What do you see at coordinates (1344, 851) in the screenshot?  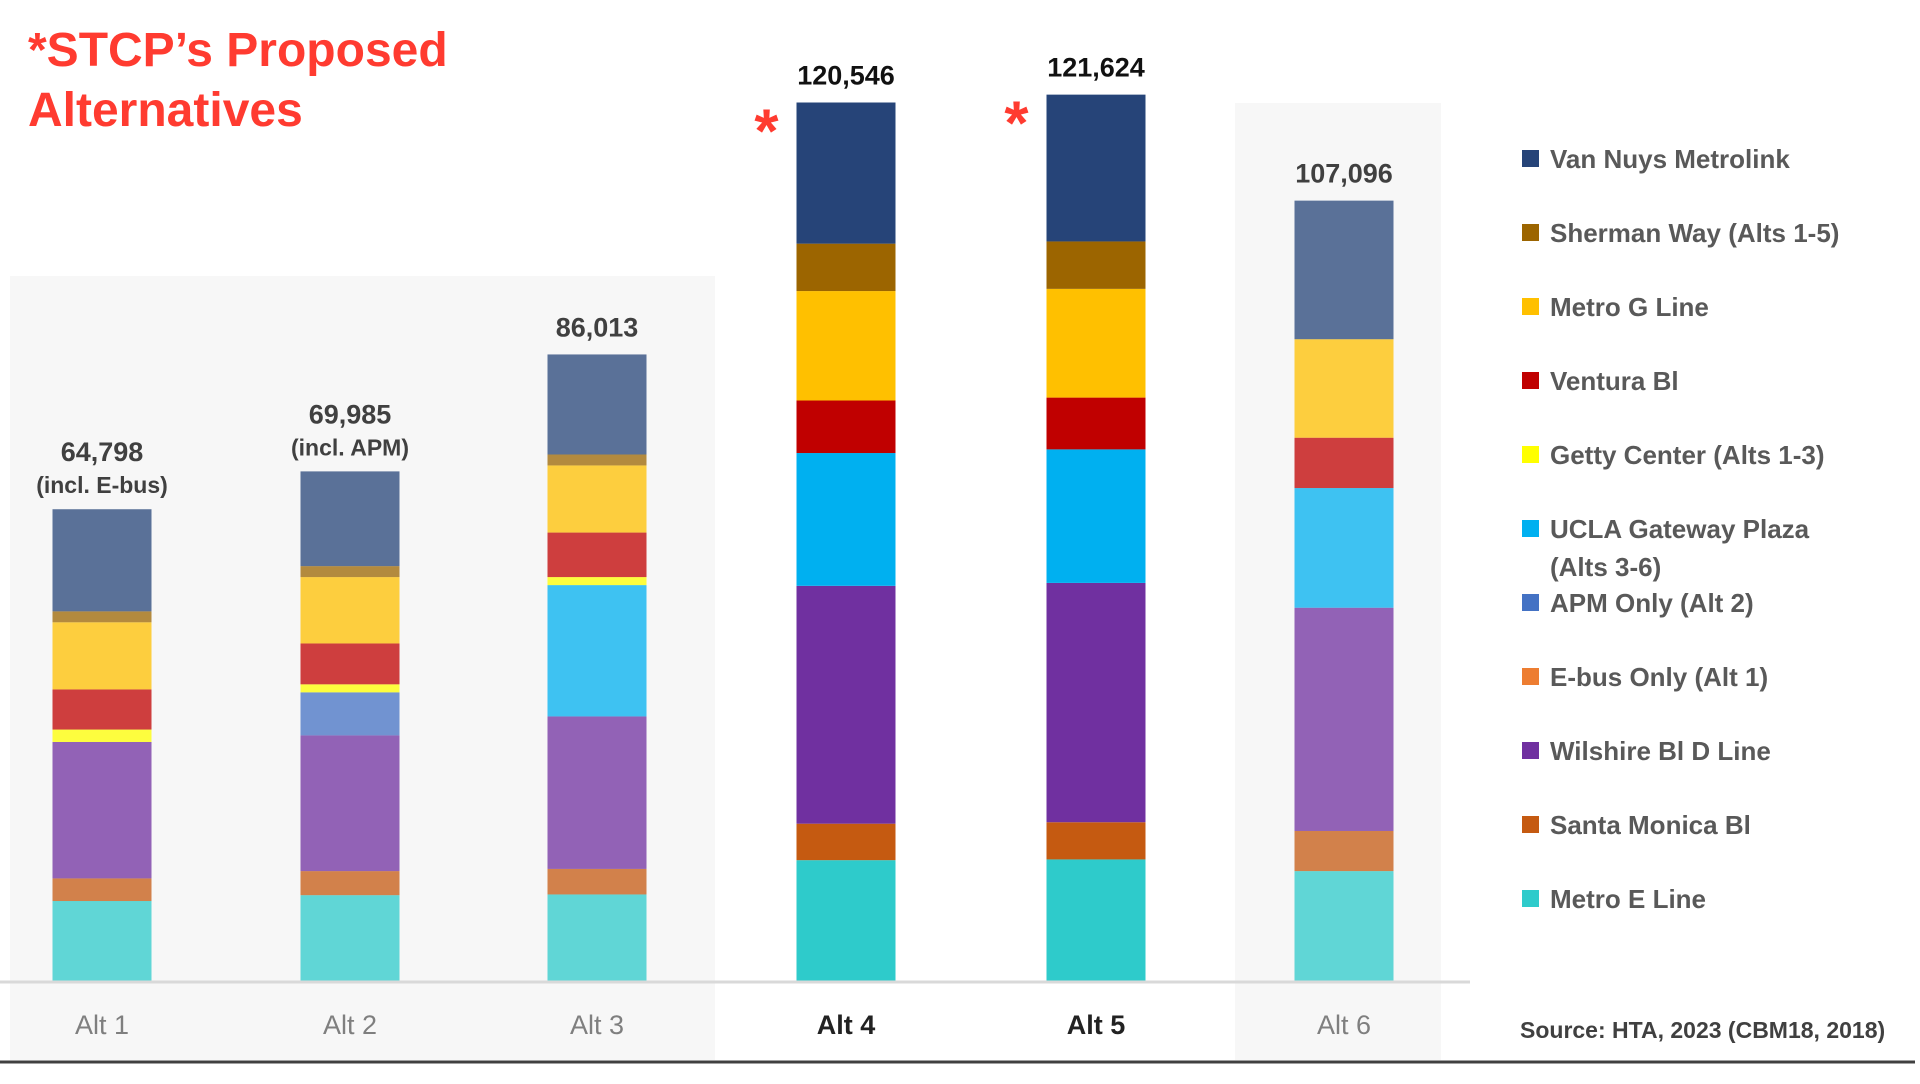 I see `bar-segment-alt-6-santa-monica-bl` at bounding box center [1344, 851].